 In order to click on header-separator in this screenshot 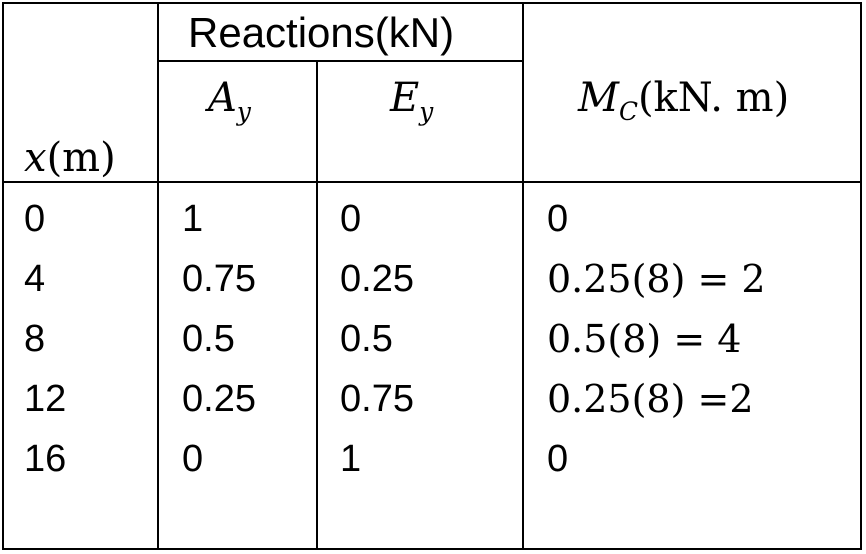, I will do `click(432, 182)`.